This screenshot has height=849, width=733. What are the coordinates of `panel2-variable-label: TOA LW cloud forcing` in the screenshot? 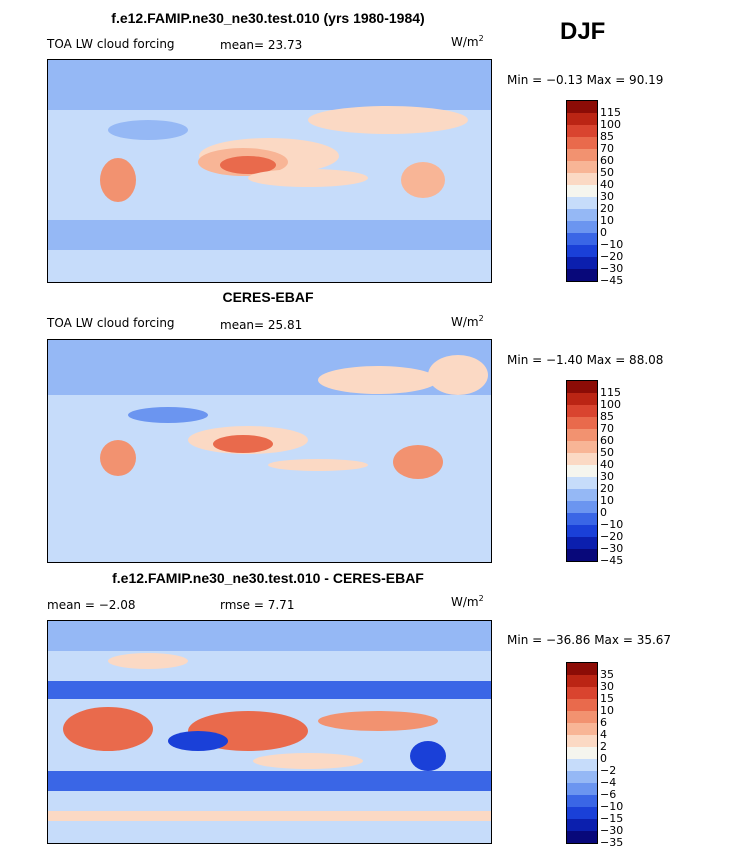 It's located at (111, 323).